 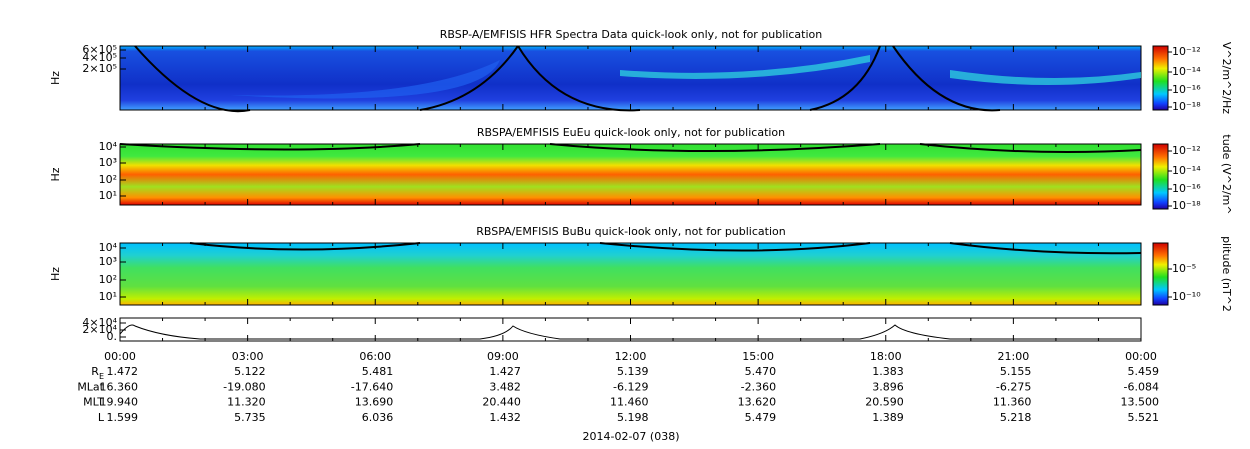 What do you see at coordinates (95, 371) in the screenshot?
I see `ephemeris-label-text: R` at bounding box center [95, 371].